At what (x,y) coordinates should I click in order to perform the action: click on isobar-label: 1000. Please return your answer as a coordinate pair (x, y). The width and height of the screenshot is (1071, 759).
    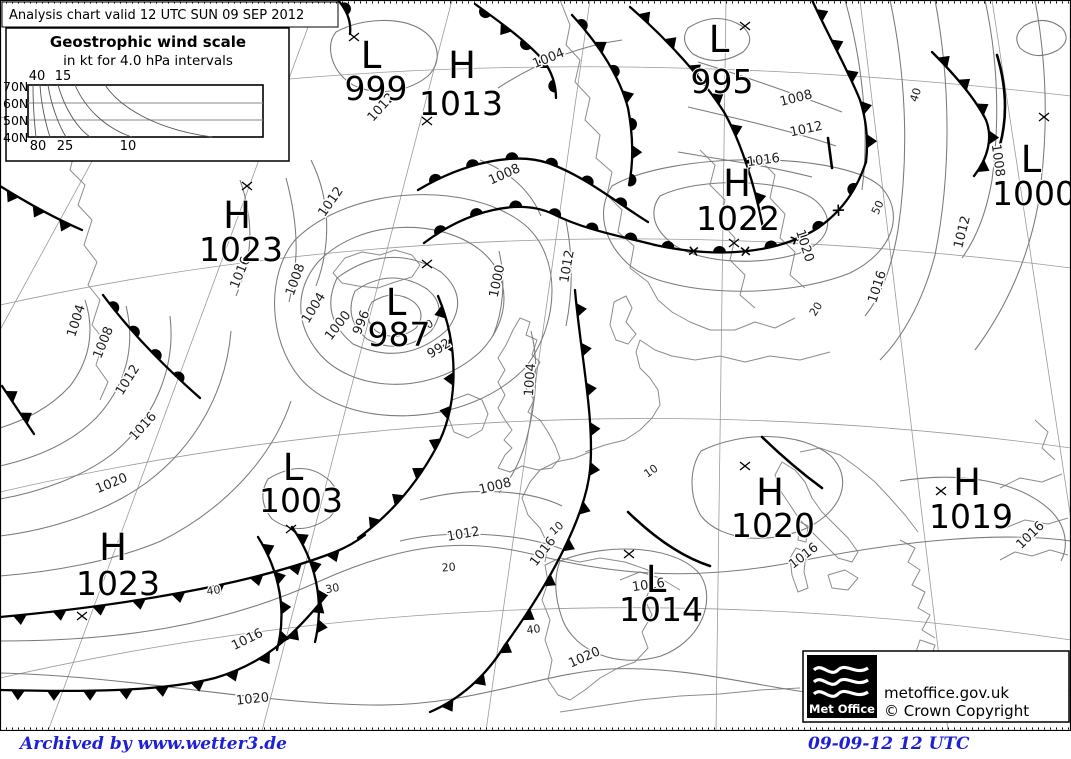
    Looking at the image, I should click on (498, 281).